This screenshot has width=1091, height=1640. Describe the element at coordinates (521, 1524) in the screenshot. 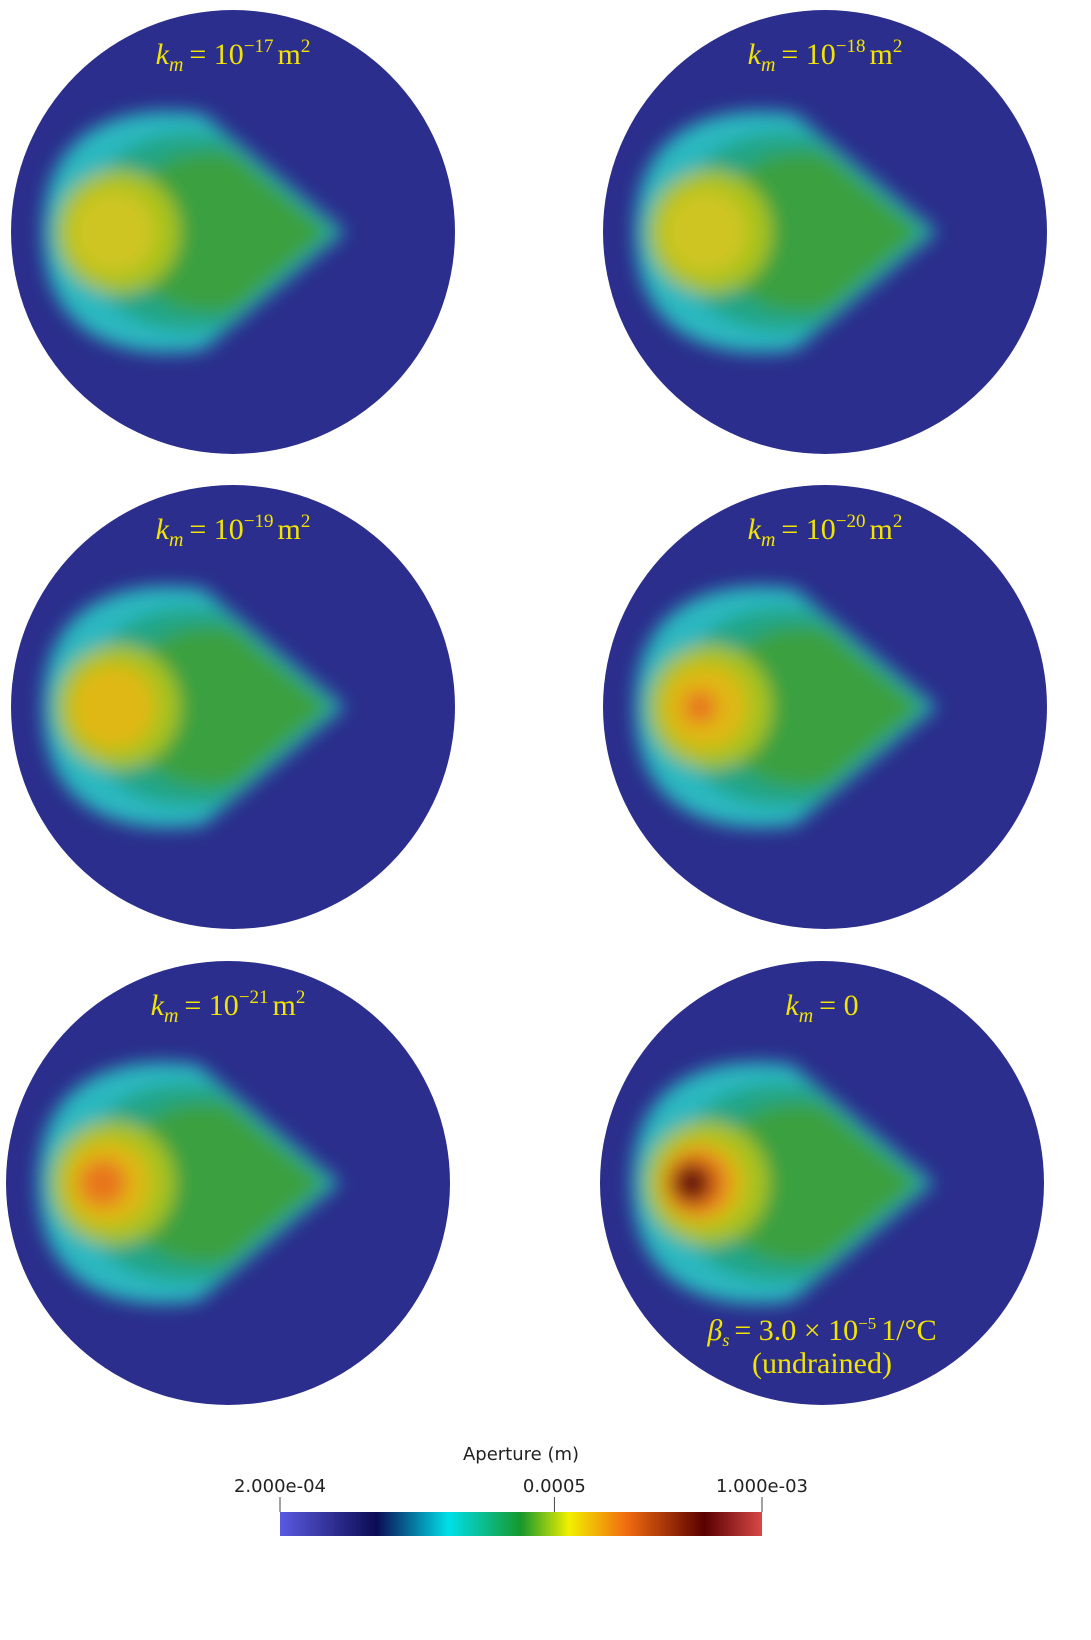

I see `colorbar` at that location.